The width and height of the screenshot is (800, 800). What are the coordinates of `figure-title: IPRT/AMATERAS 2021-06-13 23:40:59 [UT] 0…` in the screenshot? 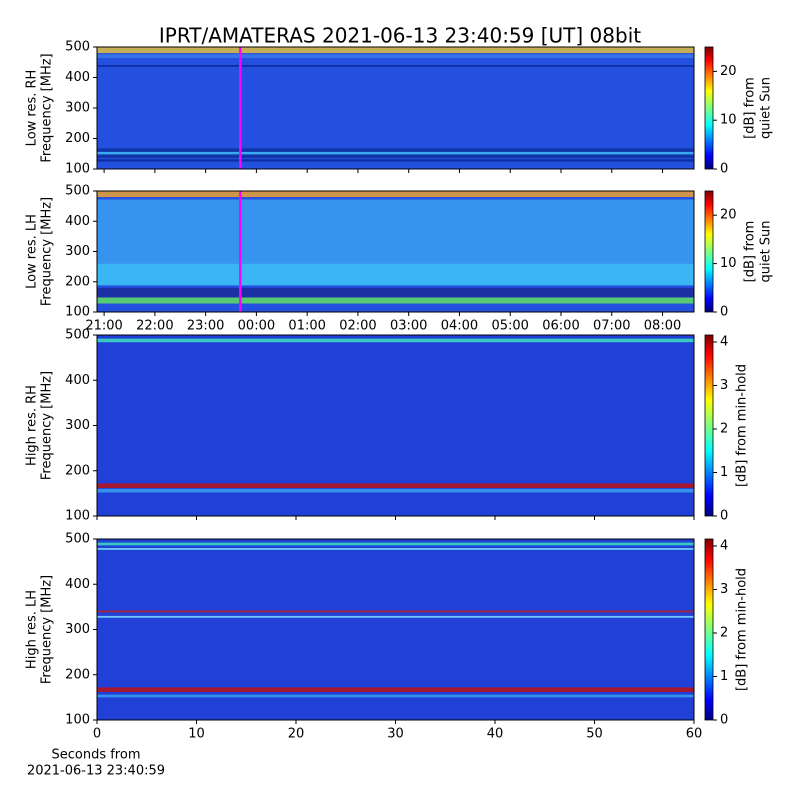 It's located at (400, 36).